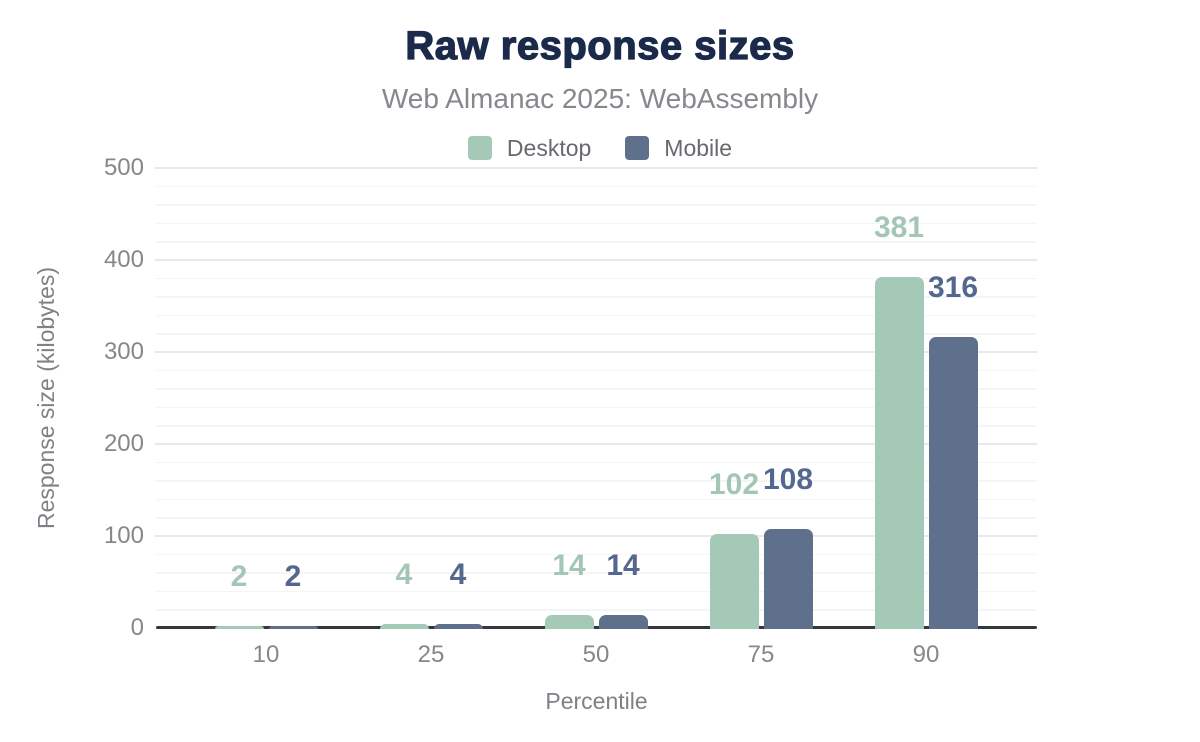 The height and width of the screenshot is (742, 1200). Describe the element at coordinates (596, 654) in the screenshot. I see `x-tick-50: 50` at that location.